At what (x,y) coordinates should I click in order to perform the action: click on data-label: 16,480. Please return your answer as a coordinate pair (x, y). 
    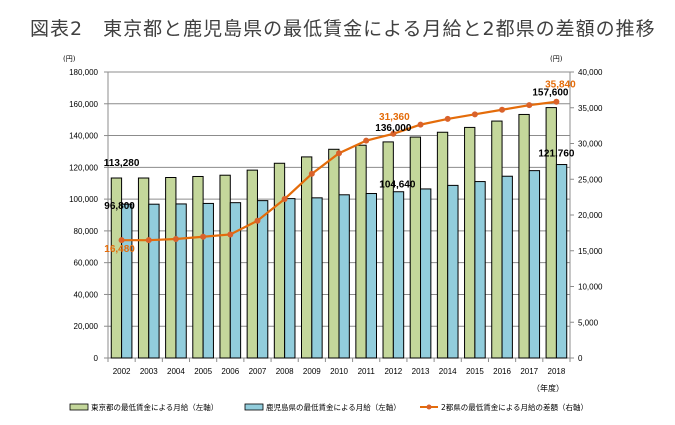
    Looking at the image, I should click on (119, 249).